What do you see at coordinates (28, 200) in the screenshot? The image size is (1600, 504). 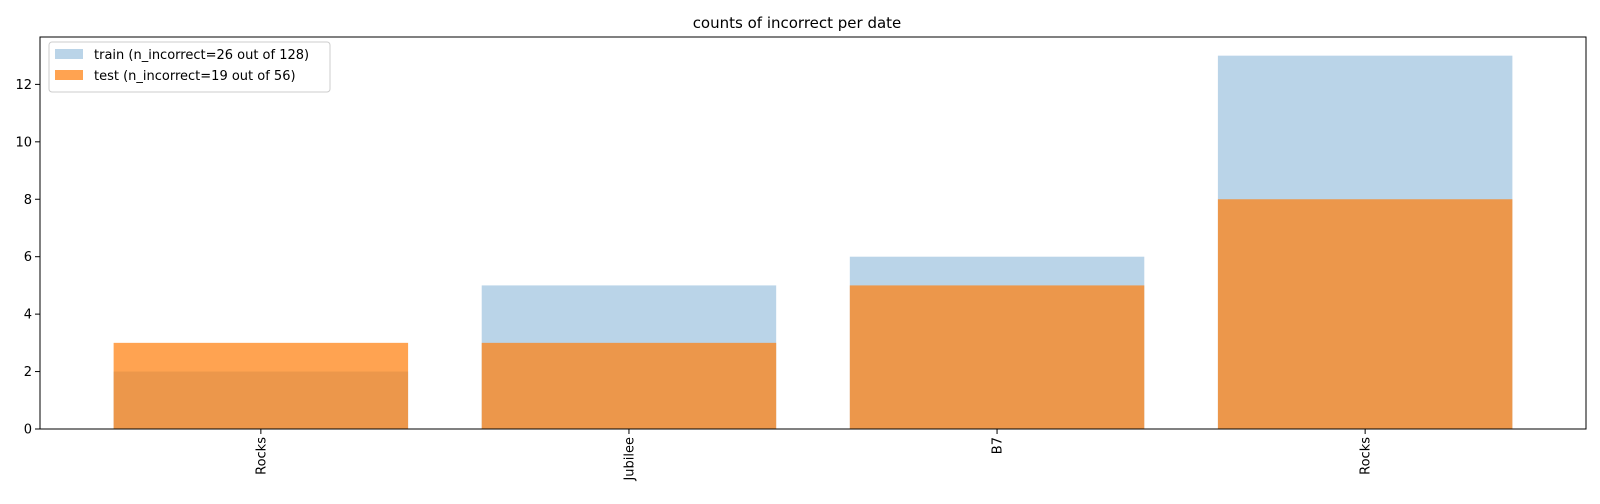 I see `y-tick-label: 8` at bounding box center [28, 200].